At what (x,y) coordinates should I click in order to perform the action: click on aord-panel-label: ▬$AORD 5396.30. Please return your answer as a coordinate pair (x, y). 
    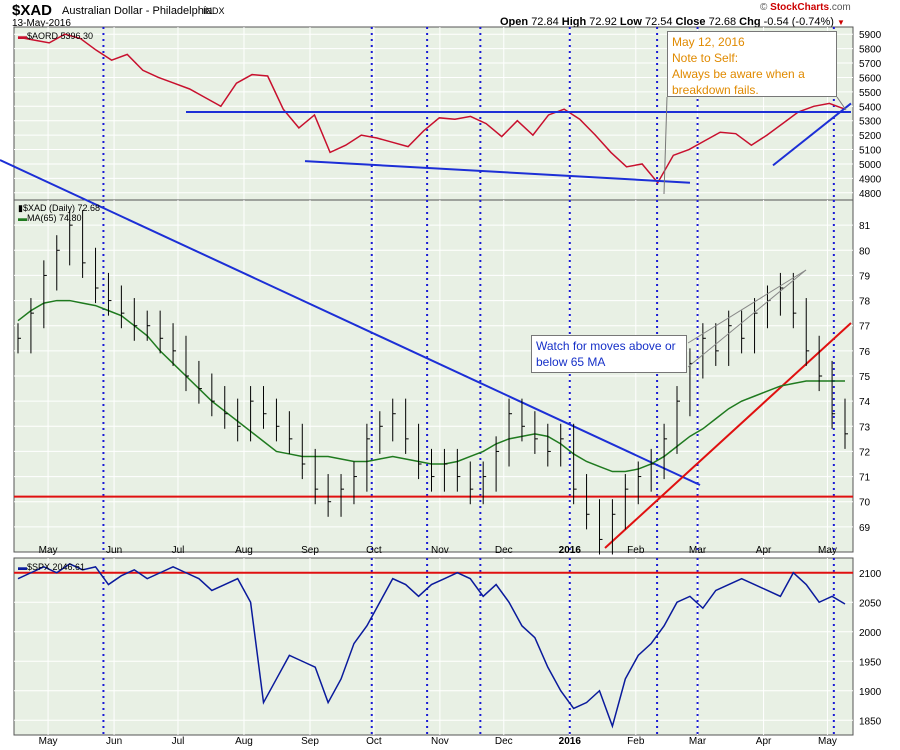
    Looking at the image, I should click on (56, 36).